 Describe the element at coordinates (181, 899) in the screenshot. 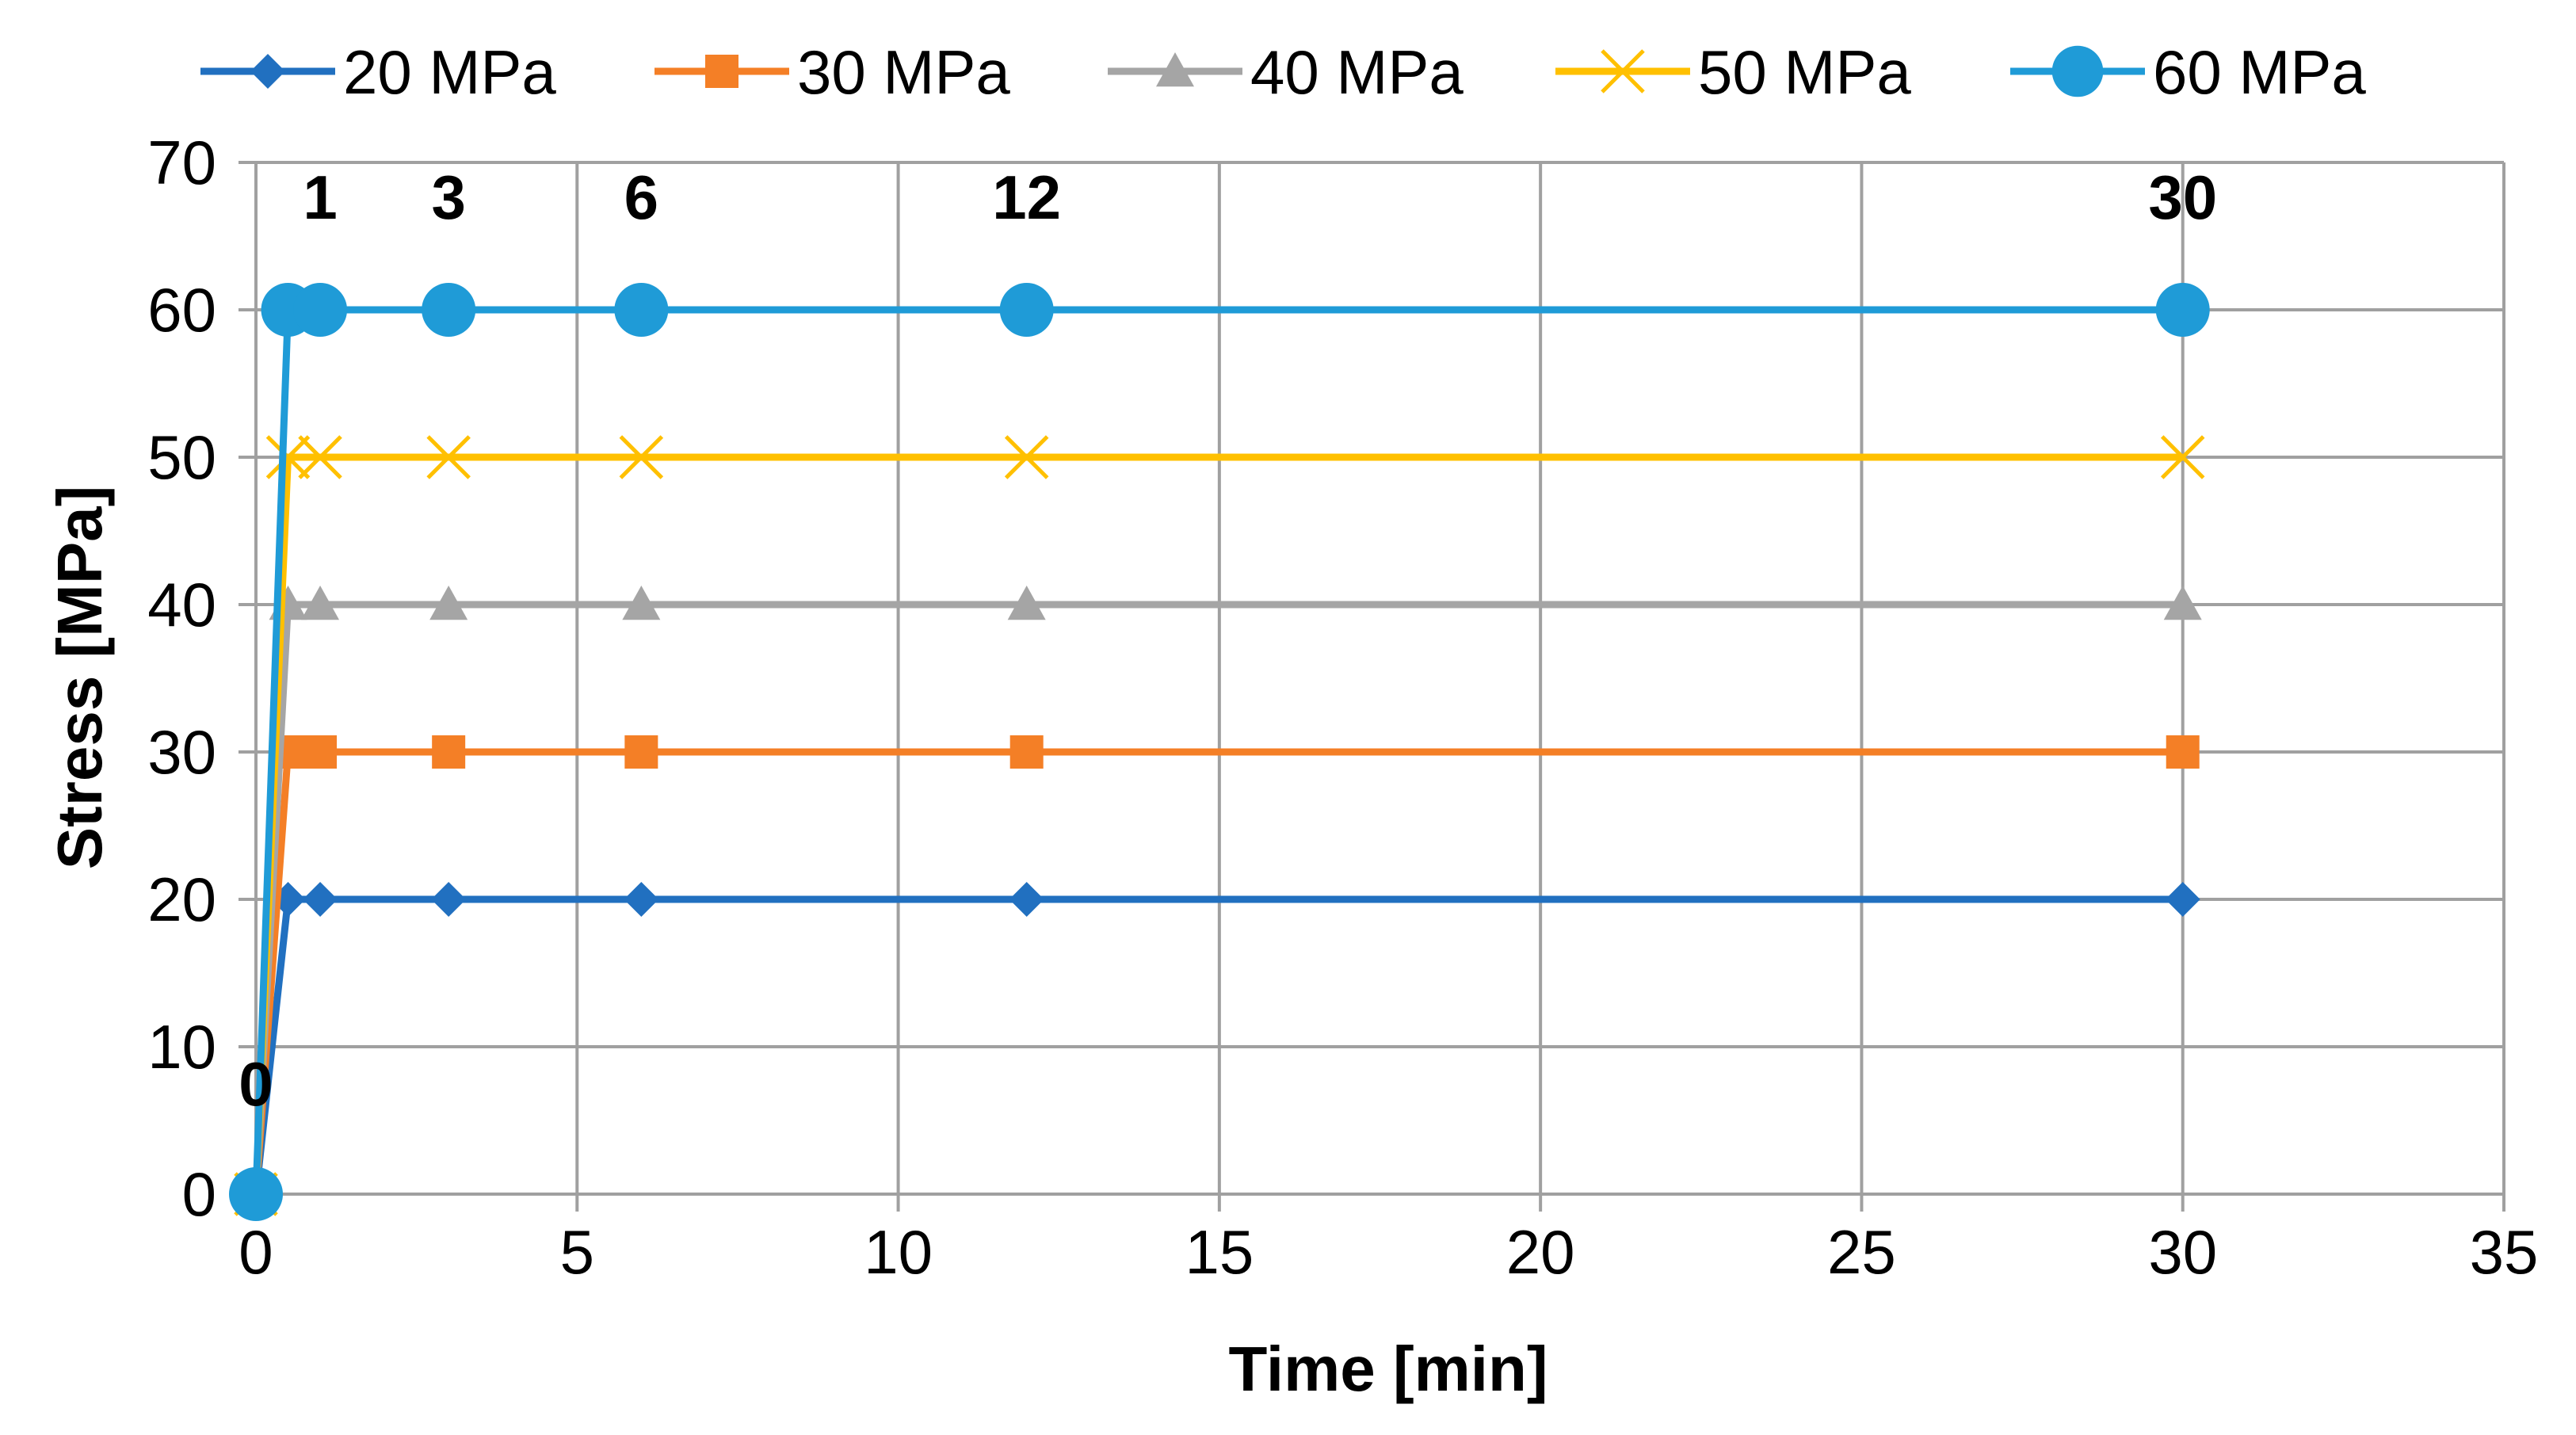

I see `y-tick-label: 20` at that location.